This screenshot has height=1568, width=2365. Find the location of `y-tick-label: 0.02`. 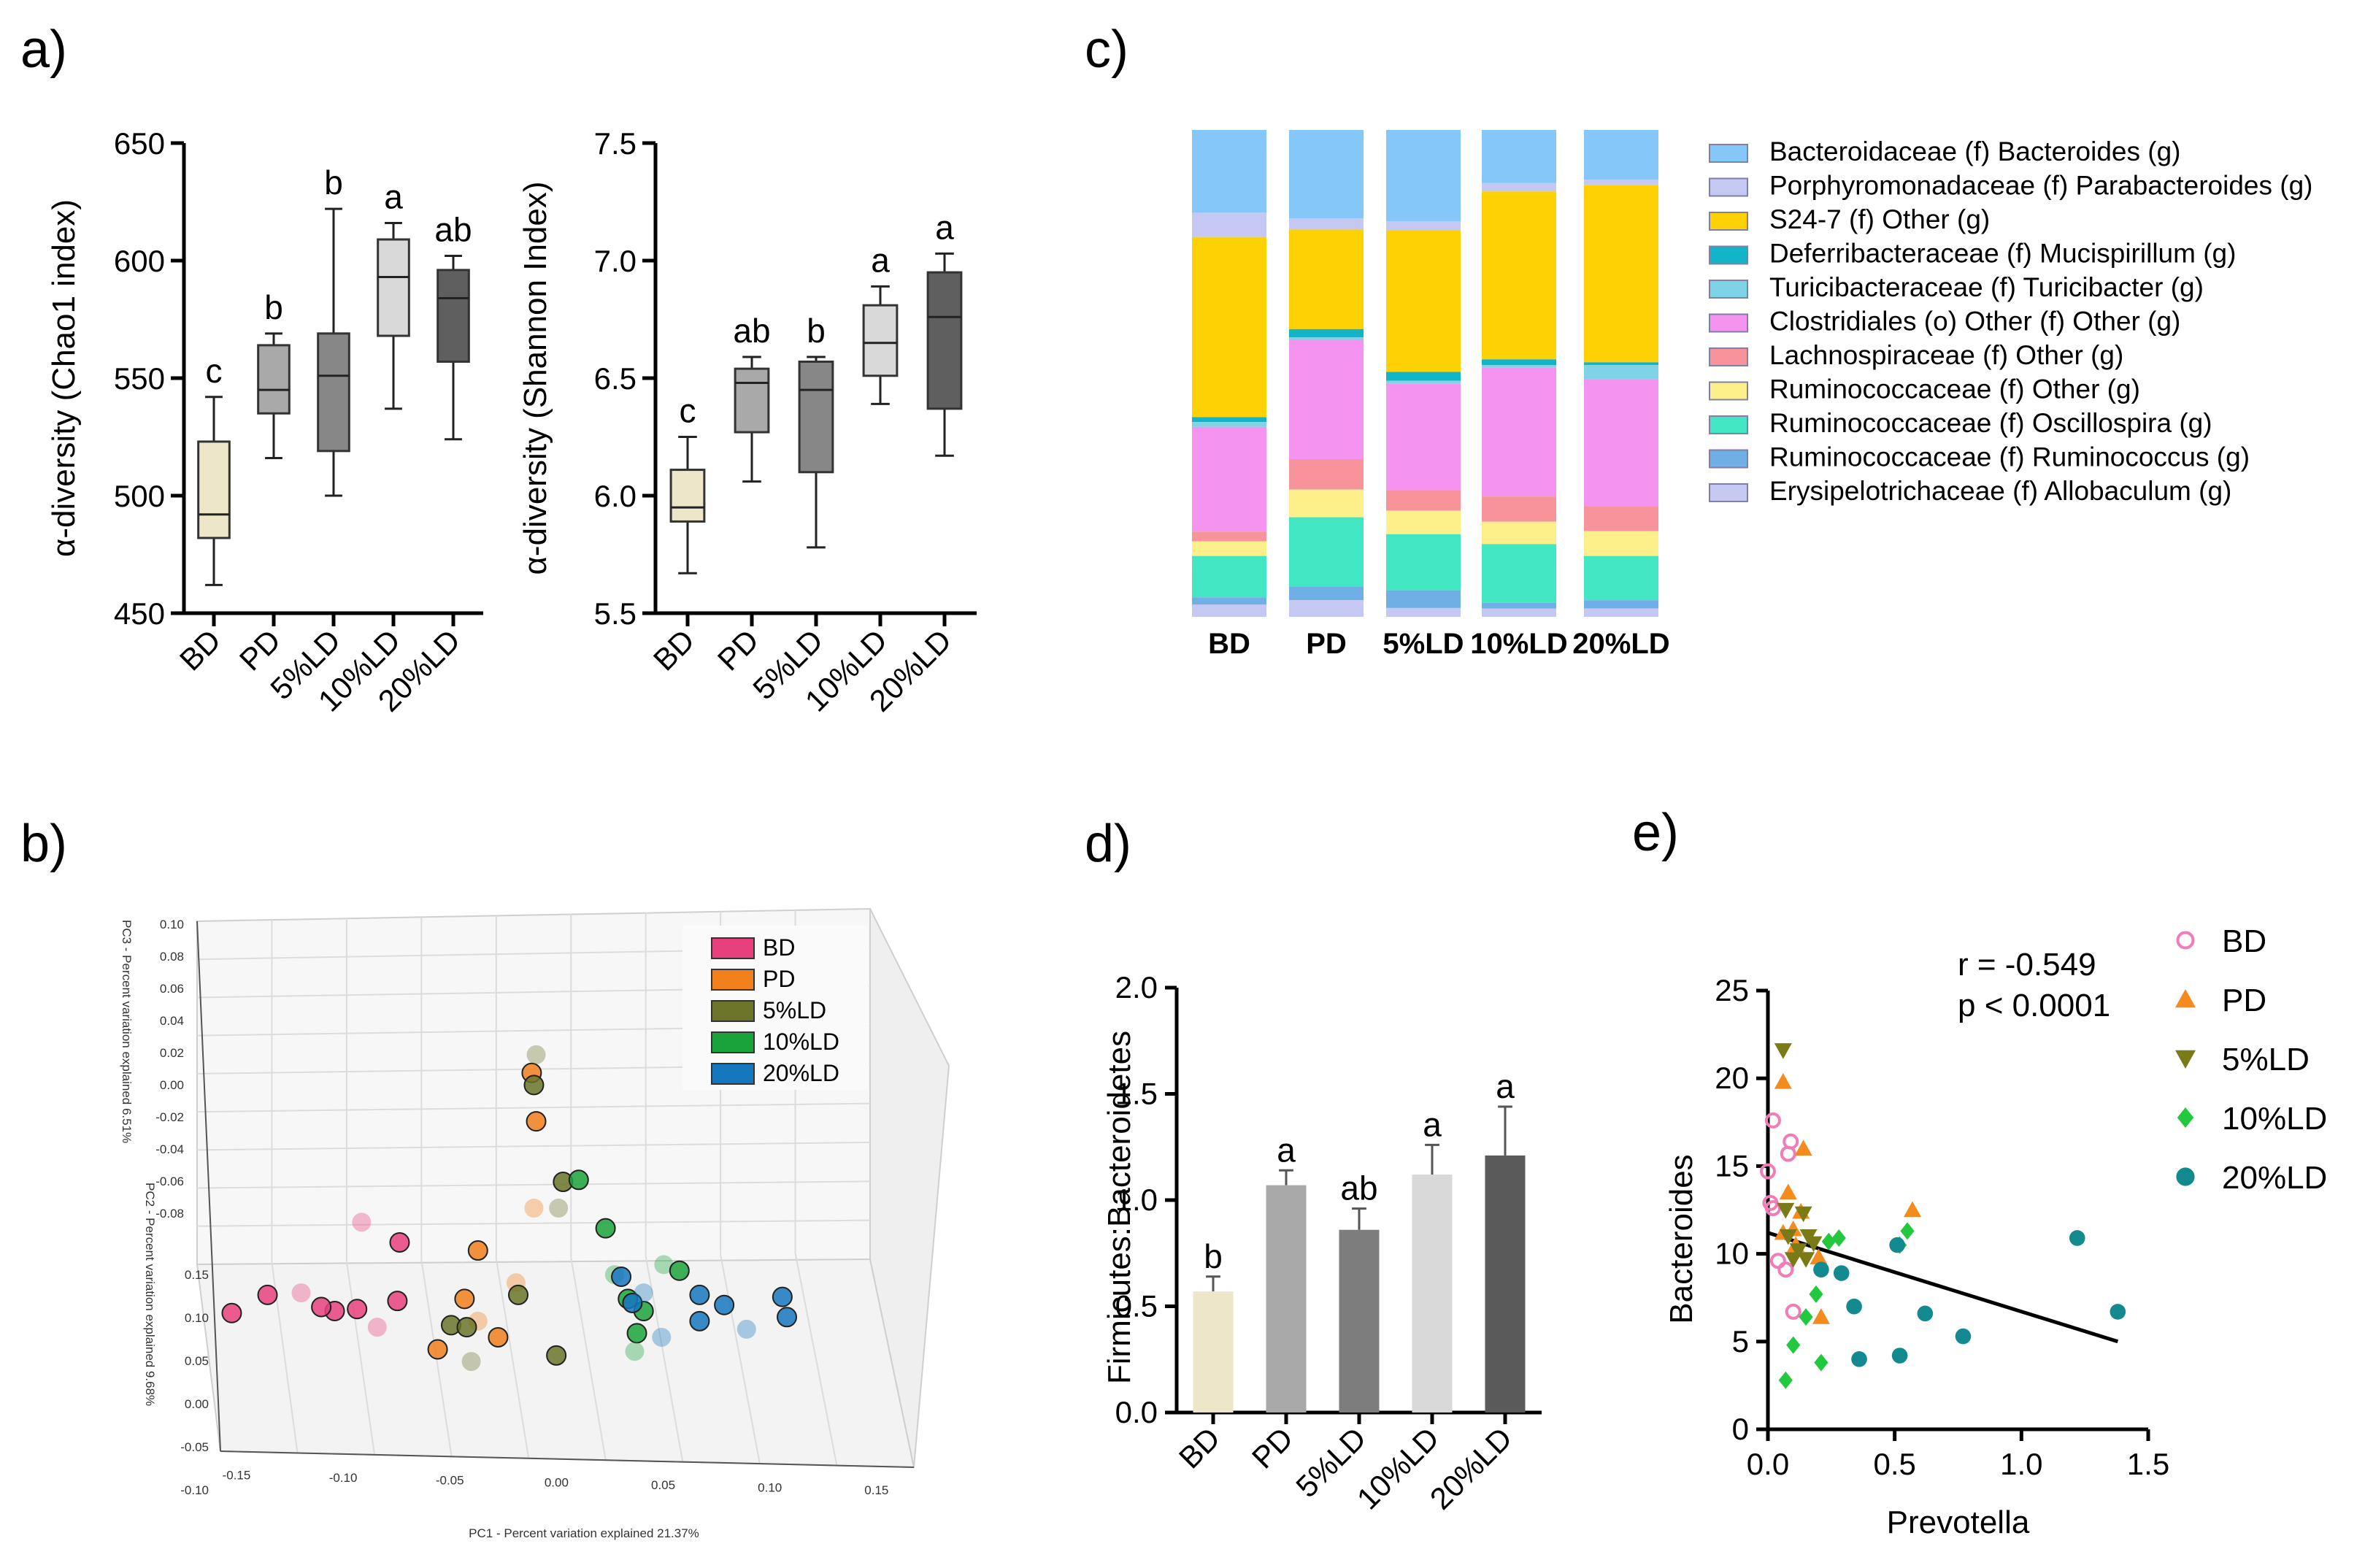

y-tick-label: 0.02 is located at coordinates (172, 1053).